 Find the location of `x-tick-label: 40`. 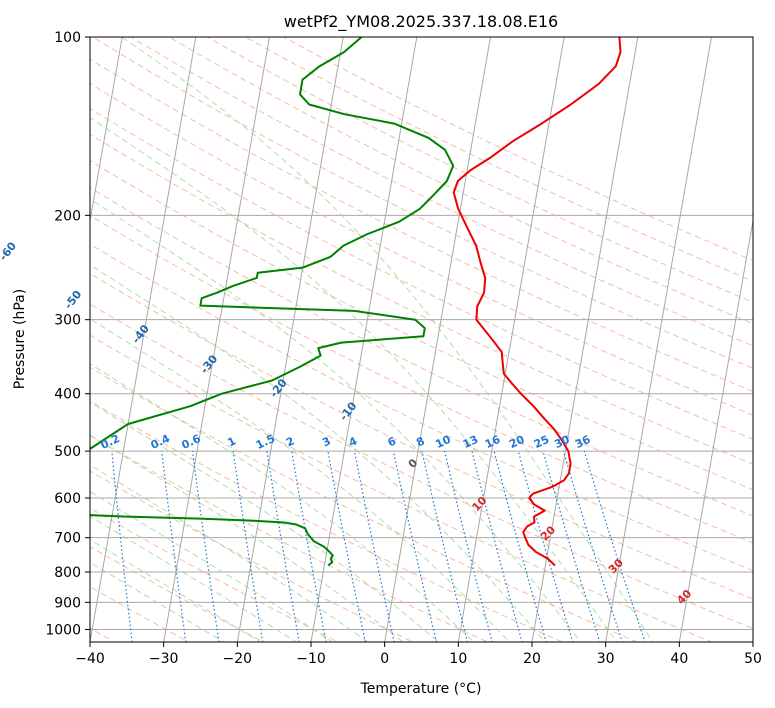

x-tick-label: 40 is located at coordinates (679, 659).